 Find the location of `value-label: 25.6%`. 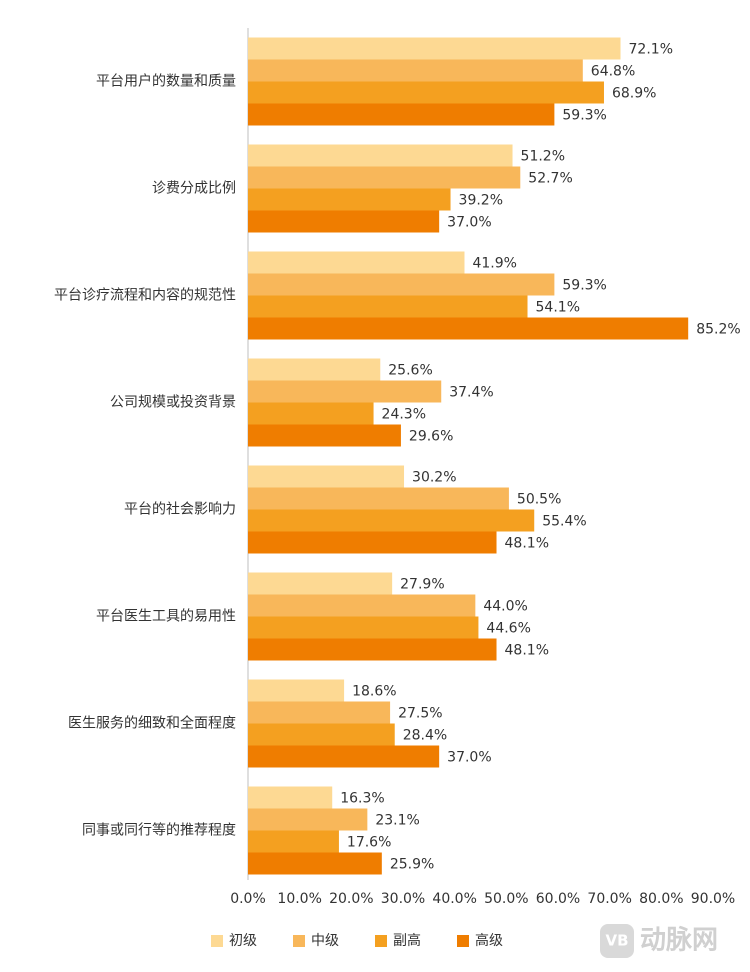

value-label: 25.6% is located at coordinates (410, 371).